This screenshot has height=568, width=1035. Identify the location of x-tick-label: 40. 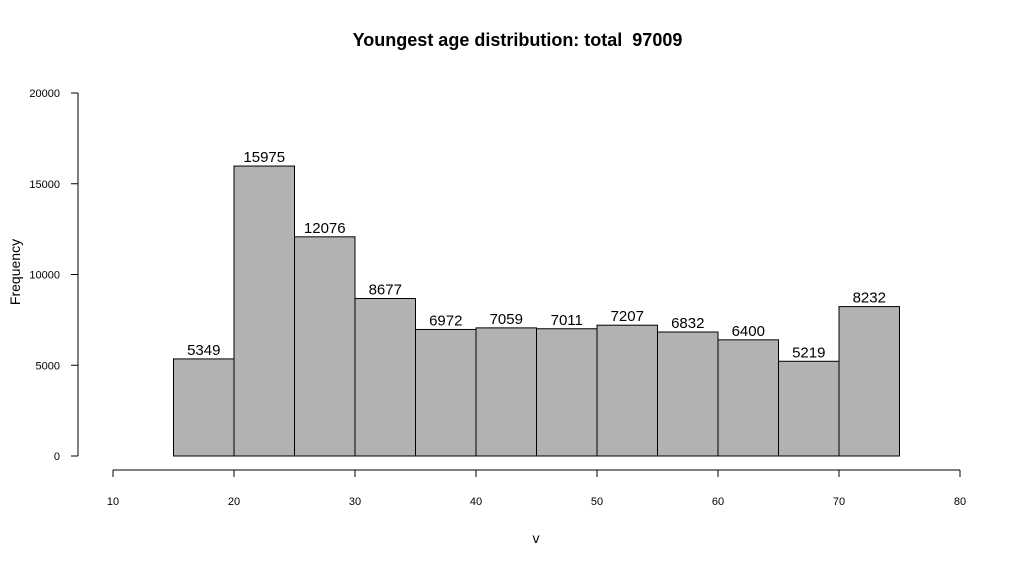
(476, 502).